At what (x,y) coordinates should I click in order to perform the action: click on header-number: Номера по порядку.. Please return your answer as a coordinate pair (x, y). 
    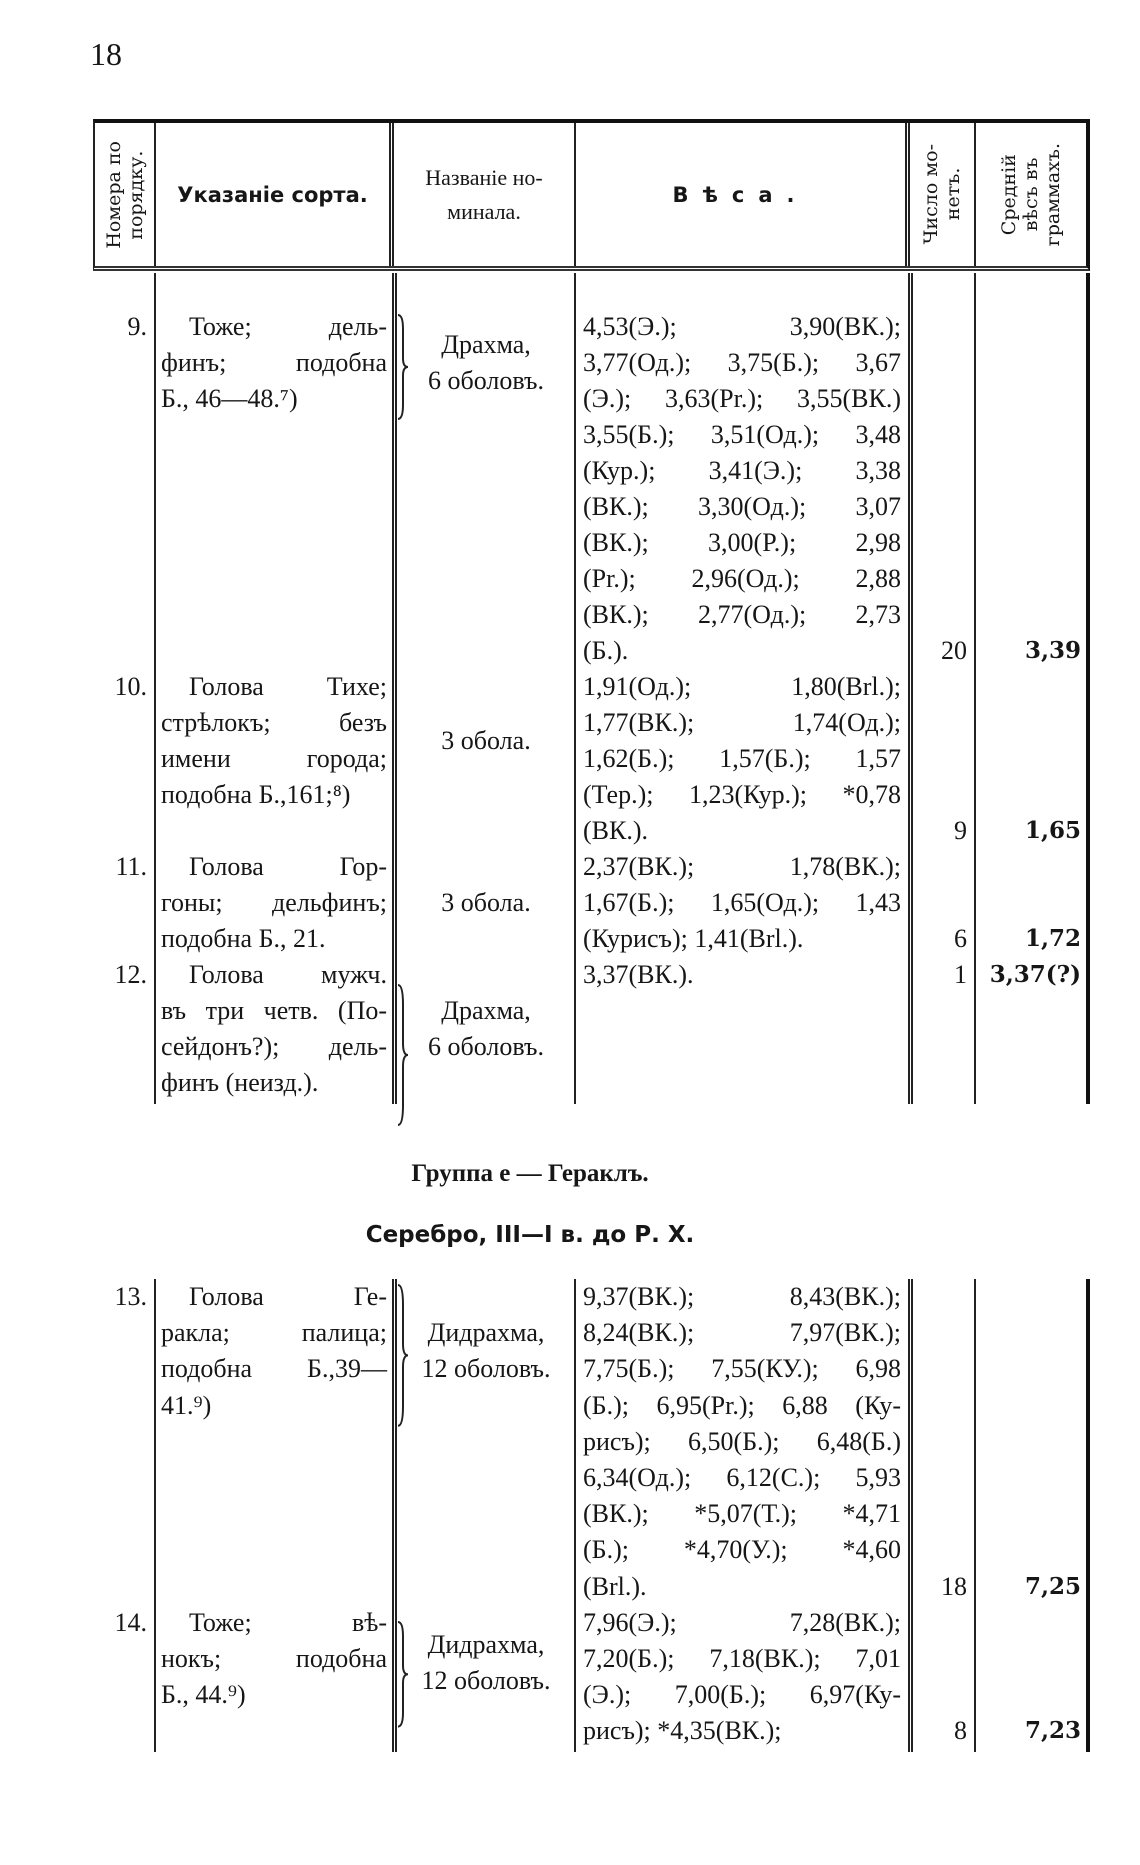
    Looking at the image, I should click on (125, 194).